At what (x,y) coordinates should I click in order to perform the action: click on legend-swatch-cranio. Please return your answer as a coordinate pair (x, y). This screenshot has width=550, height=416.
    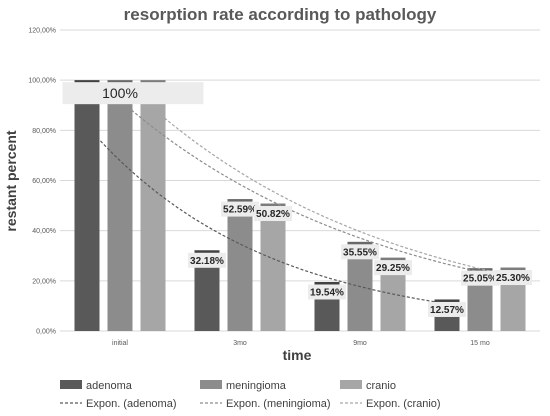
    Looking at the image, I should click on (351, 384).